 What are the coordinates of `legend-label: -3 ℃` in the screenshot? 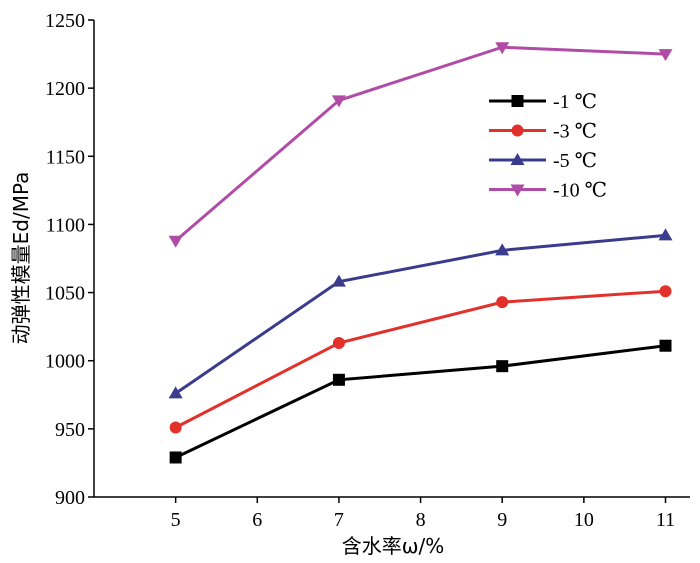 It's located at (575, 132).